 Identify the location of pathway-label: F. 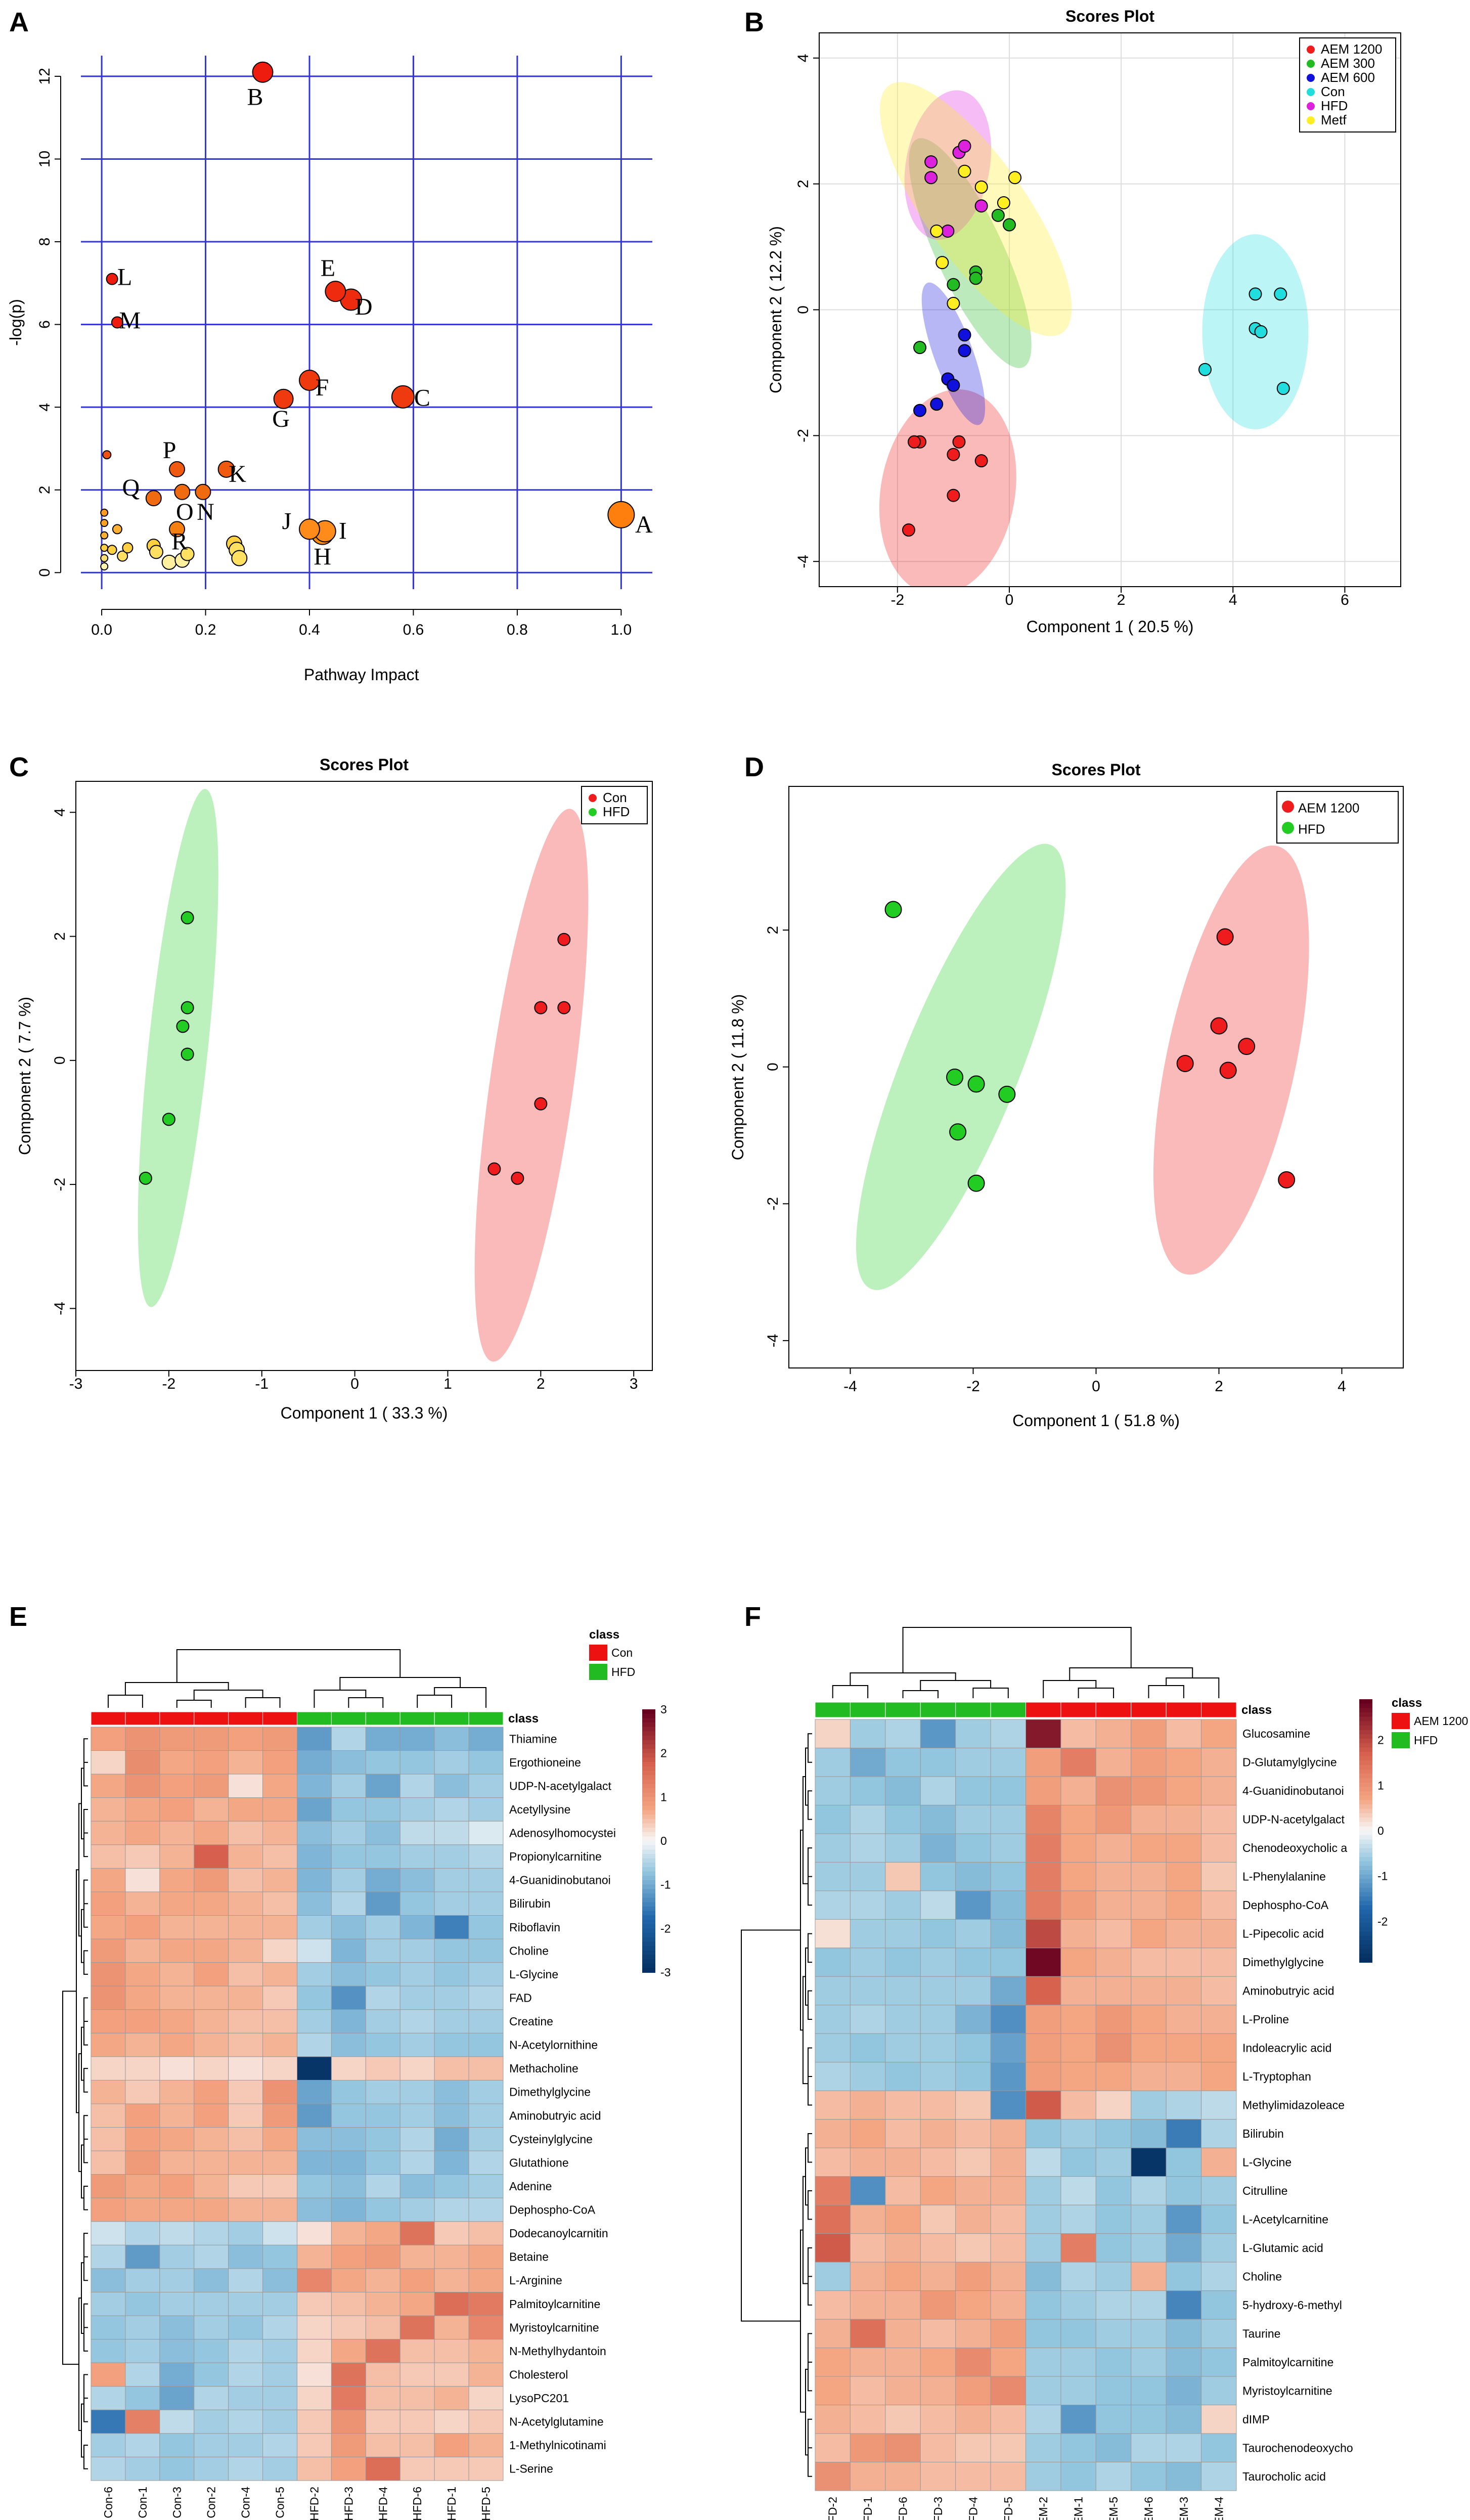
(322, 387).